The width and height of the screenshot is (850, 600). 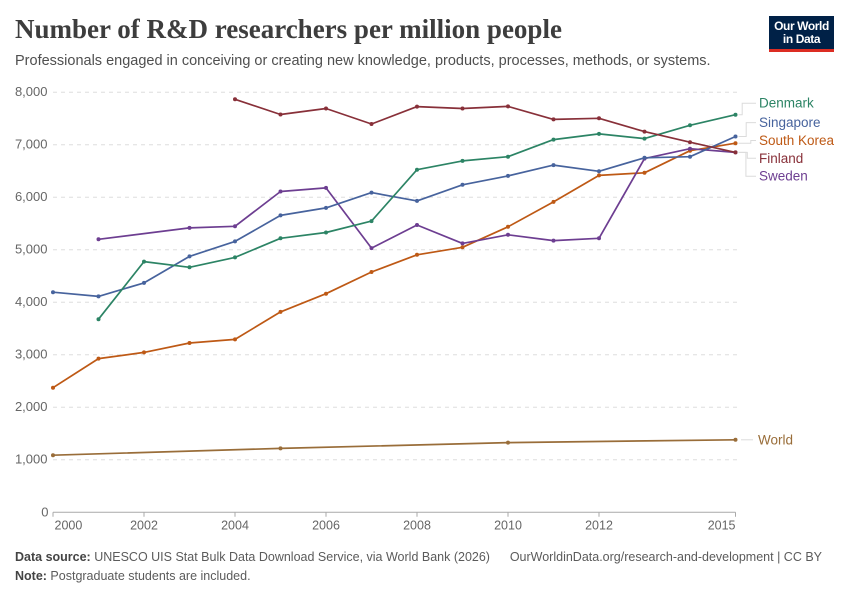 I want to click on svg-text: 2010, so click(x=508, y=526).